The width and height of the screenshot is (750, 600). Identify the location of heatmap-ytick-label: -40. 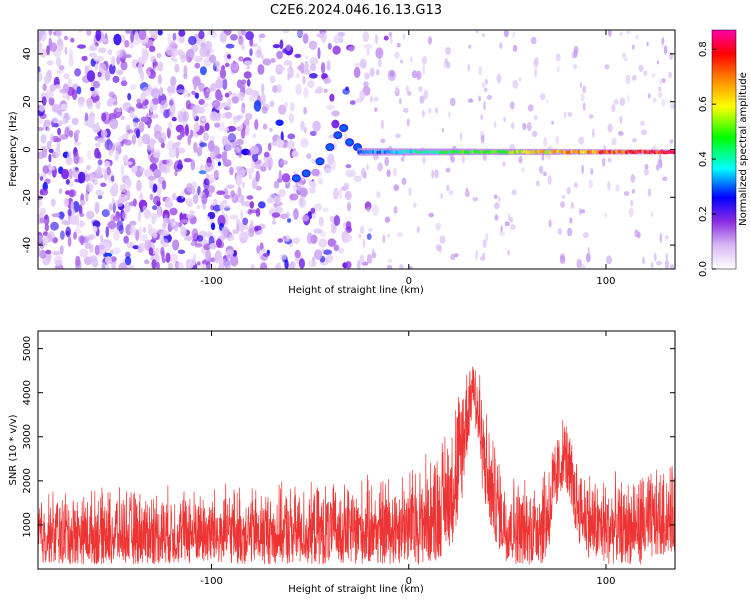
(27, 245).